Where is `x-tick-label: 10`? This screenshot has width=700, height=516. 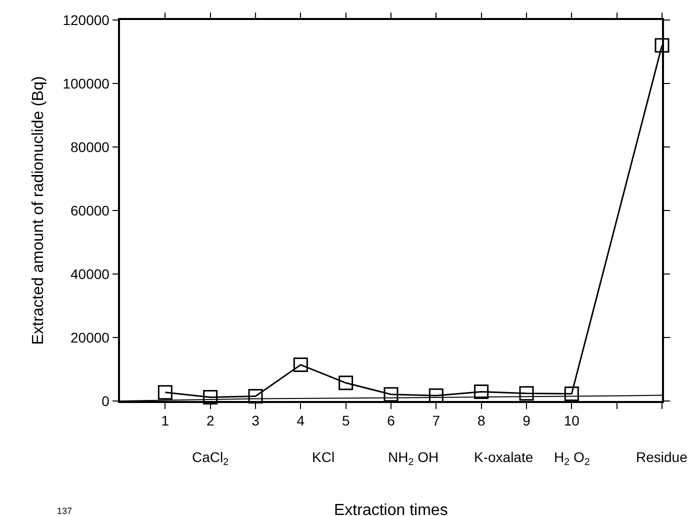
x-tick-label: 10 is located at coordinates (572, 420).